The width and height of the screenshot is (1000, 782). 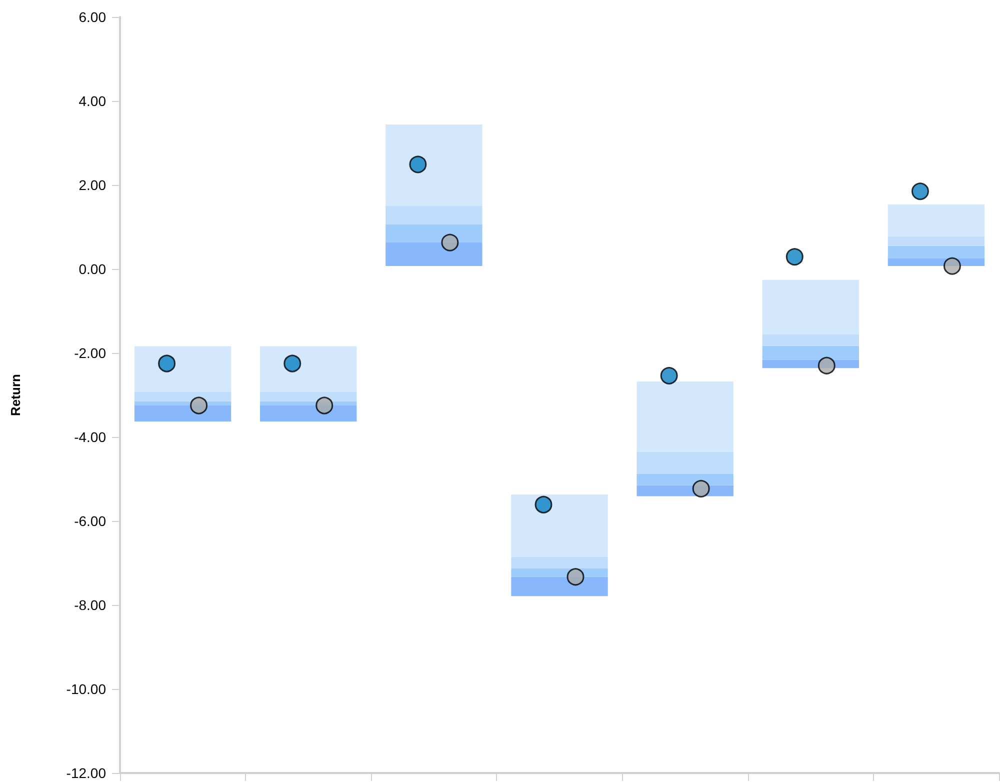 I want to click on y-tick-label: -10.00, so click(x=86, y=689).